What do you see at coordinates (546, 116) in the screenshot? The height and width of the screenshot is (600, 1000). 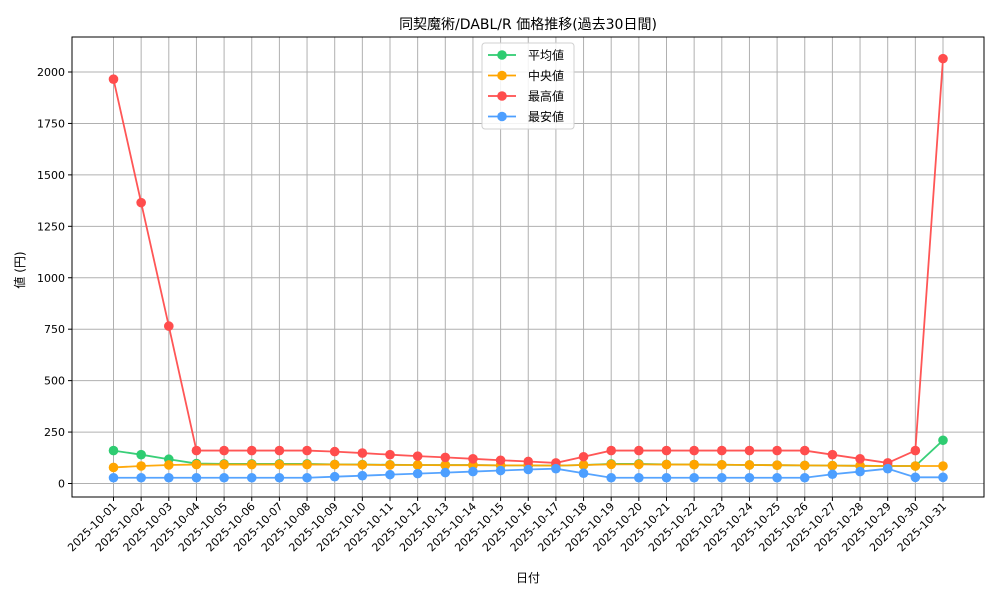 I see `legend-label: 最安値` at bounding box center [546, 116].